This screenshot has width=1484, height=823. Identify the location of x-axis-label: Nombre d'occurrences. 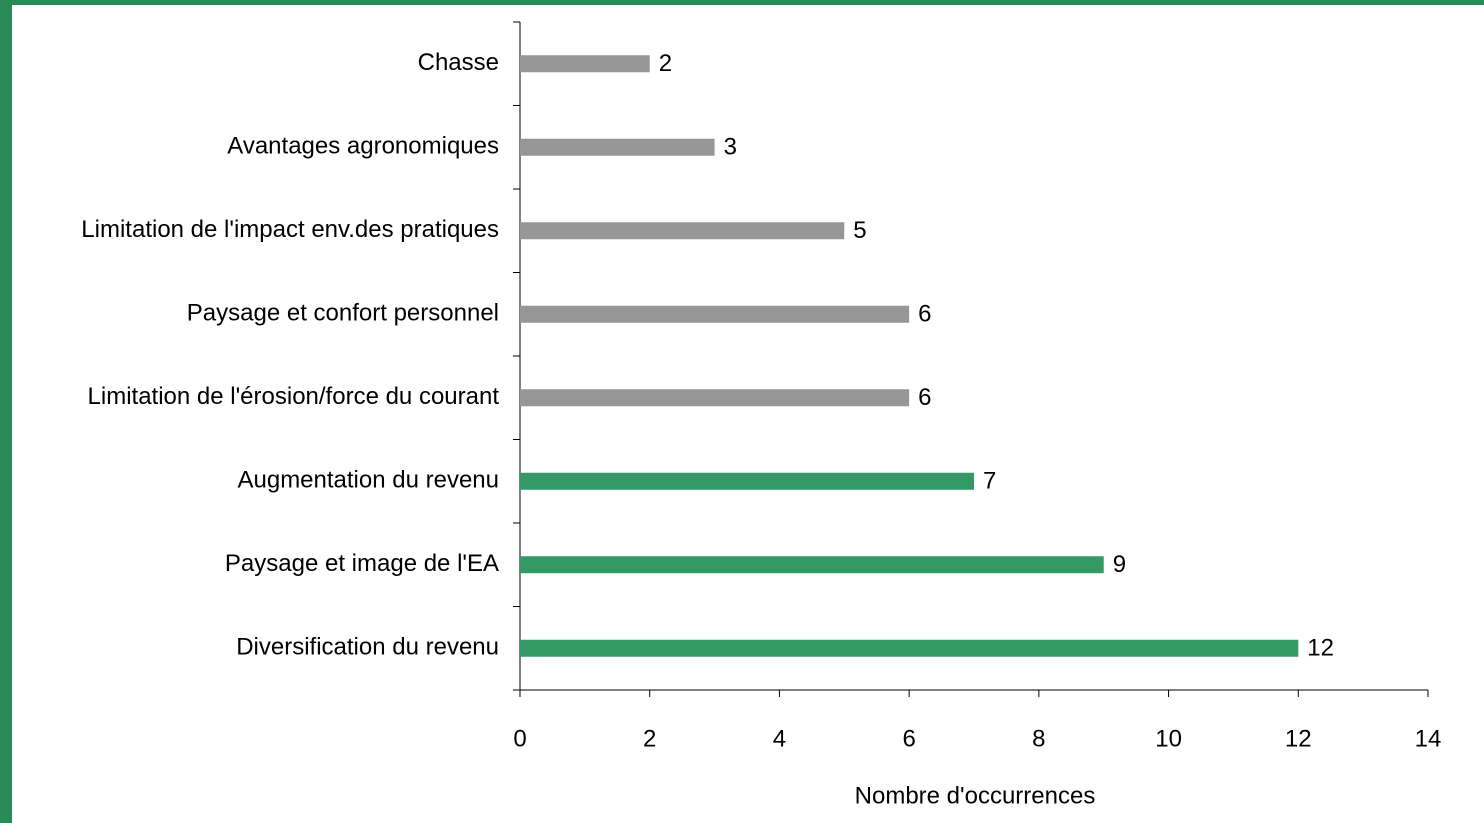
(975, 795).